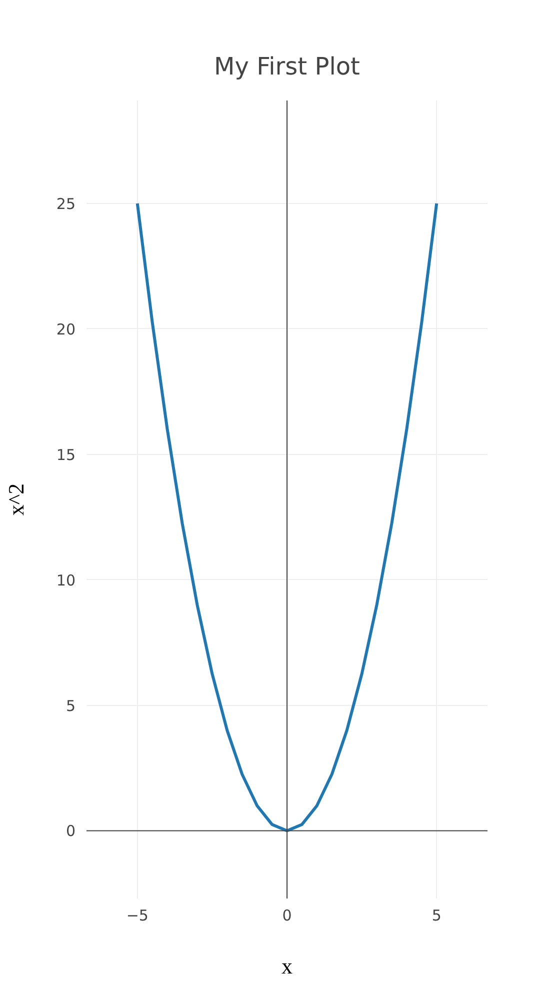 This screenshot has height=981, width=560. What do you see at coordinates (287, 915) in the screenshot?
I see `x-tick-label: 0` at bounding box center [287, 915].